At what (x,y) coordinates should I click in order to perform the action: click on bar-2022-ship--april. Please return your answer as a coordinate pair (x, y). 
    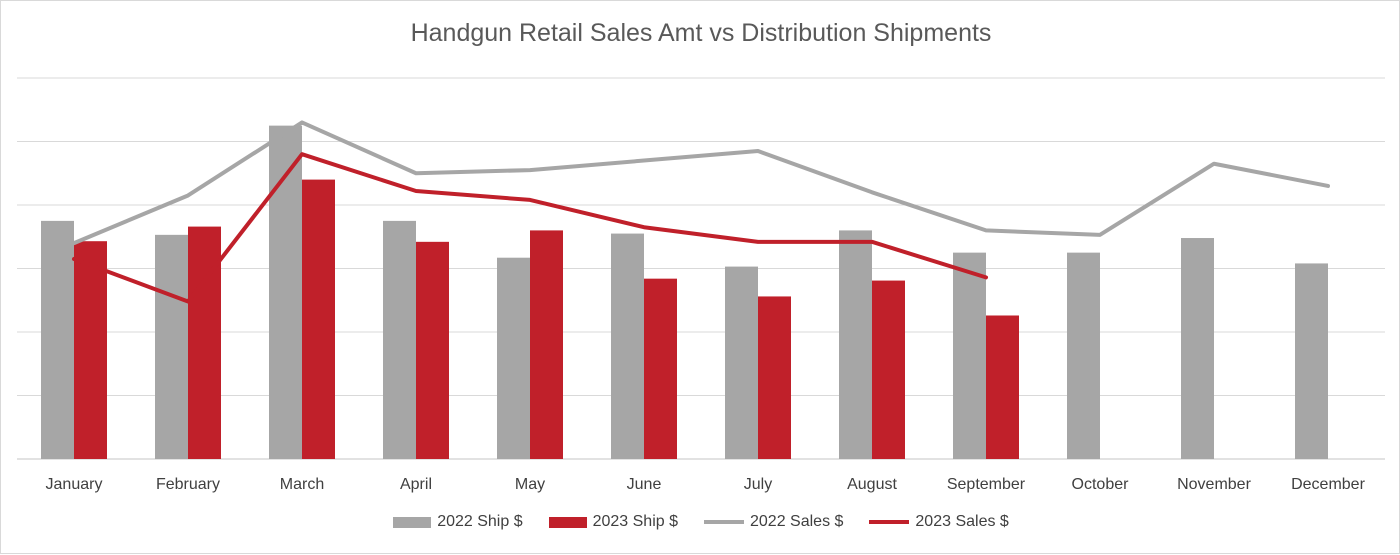
    Looking at the image, I should click on (399, 339).